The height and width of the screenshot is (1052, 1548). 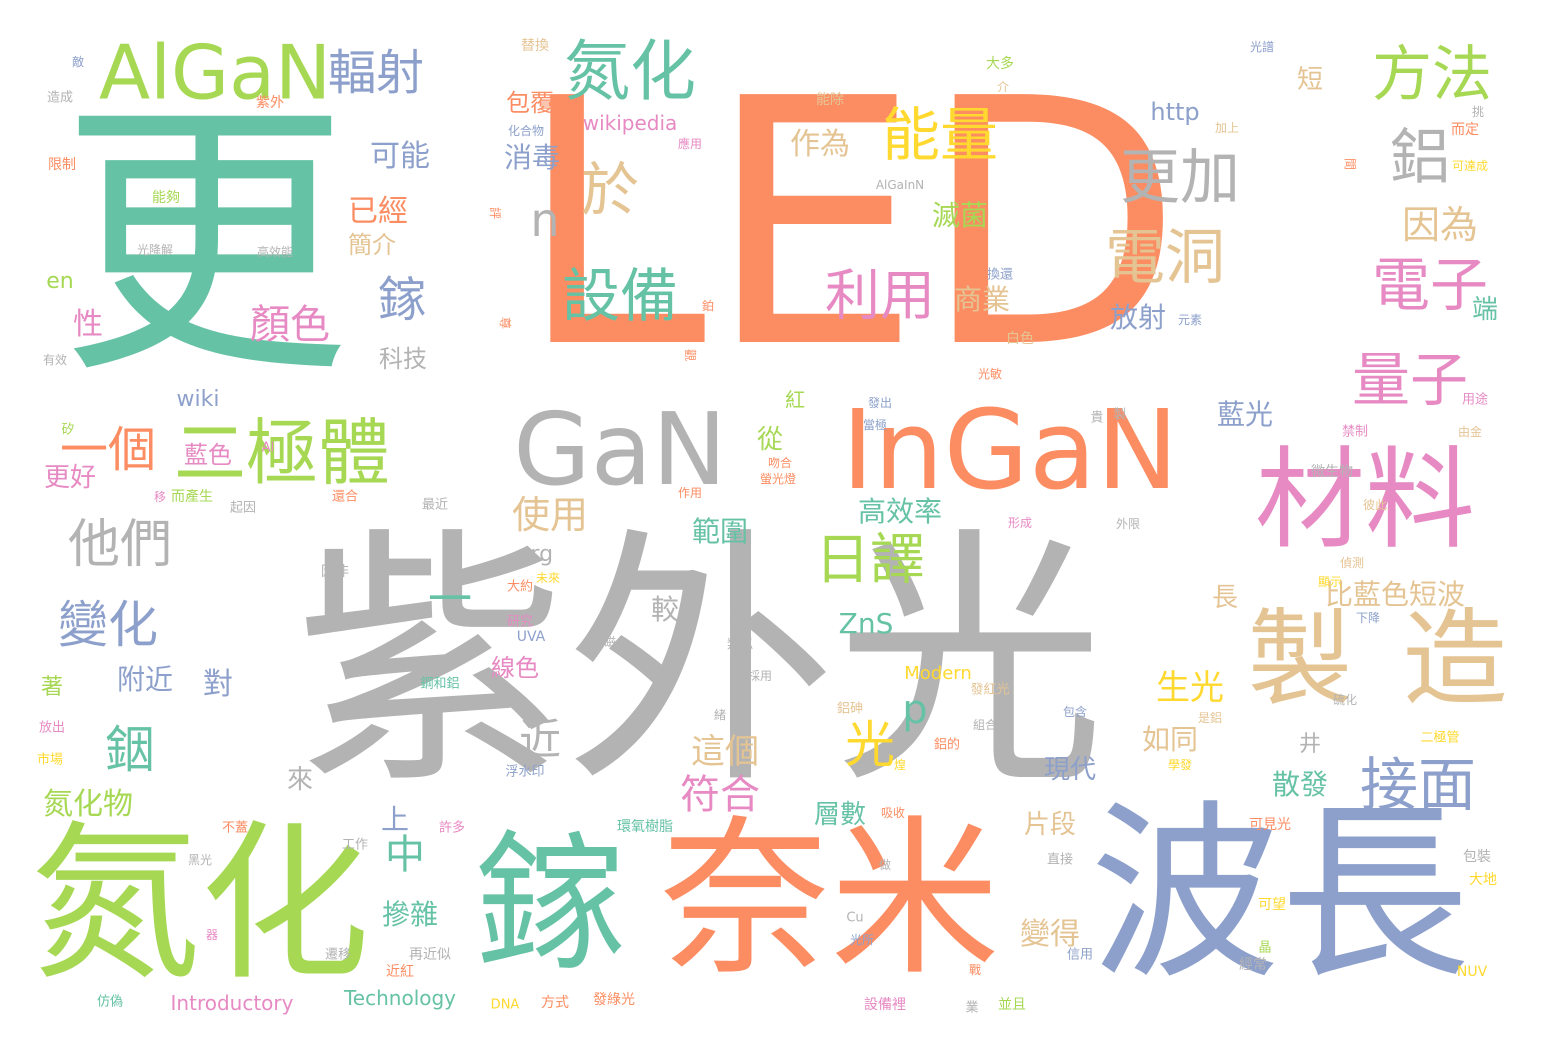 What do you see at coordinates (1465, 130) in the screenshot?
I see `cloud-word: 而定` at bounding box center [1465, 130].